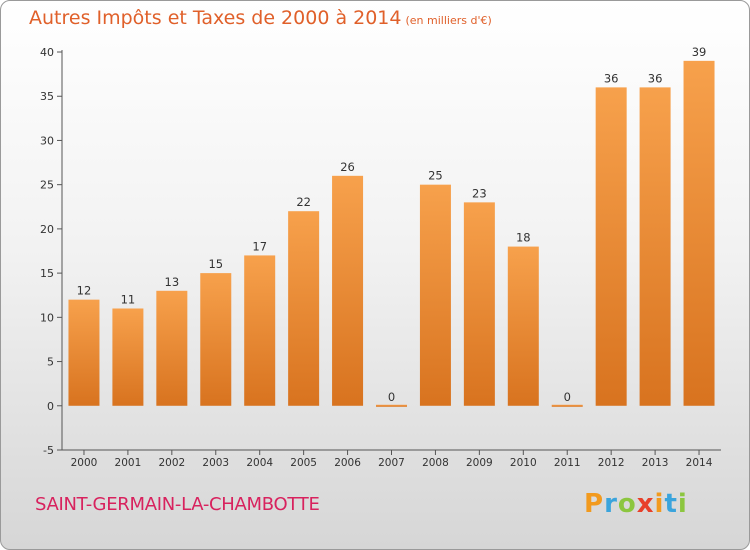 This screenshot has height=550, width=750. I want to click on y-tick-label: 5, so click(50, 362).